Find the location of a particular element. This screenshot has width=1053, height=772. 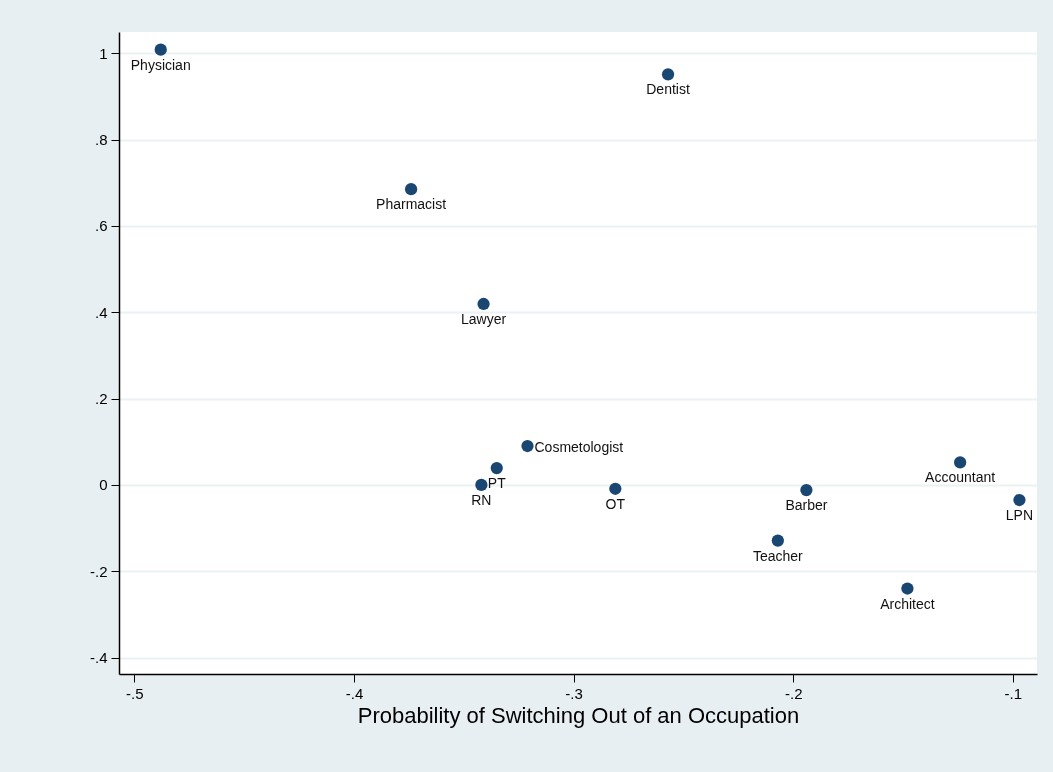

annotation: Barber is located at coordinates (806, 505).